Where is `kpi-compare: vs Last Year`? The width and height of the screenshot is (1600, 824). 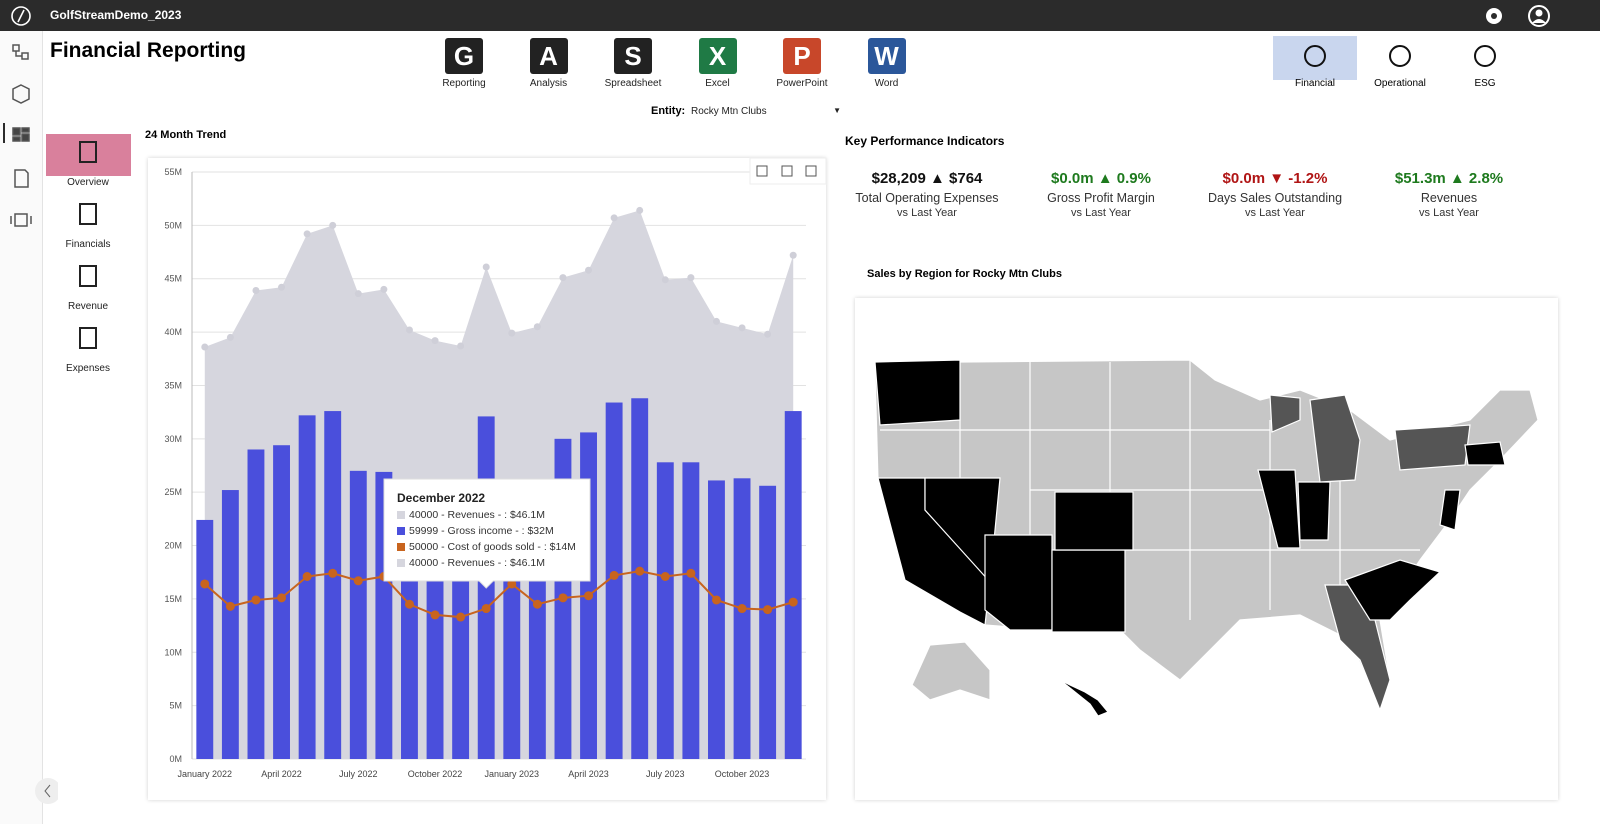 kpi-compare: vs Last Year is located at coordinates (1275, 213).